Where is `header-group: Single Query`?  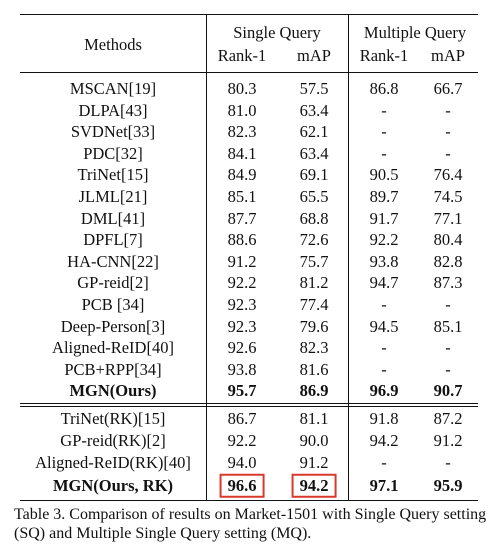 header-group: Single Query is located at coordinates (277, 32).